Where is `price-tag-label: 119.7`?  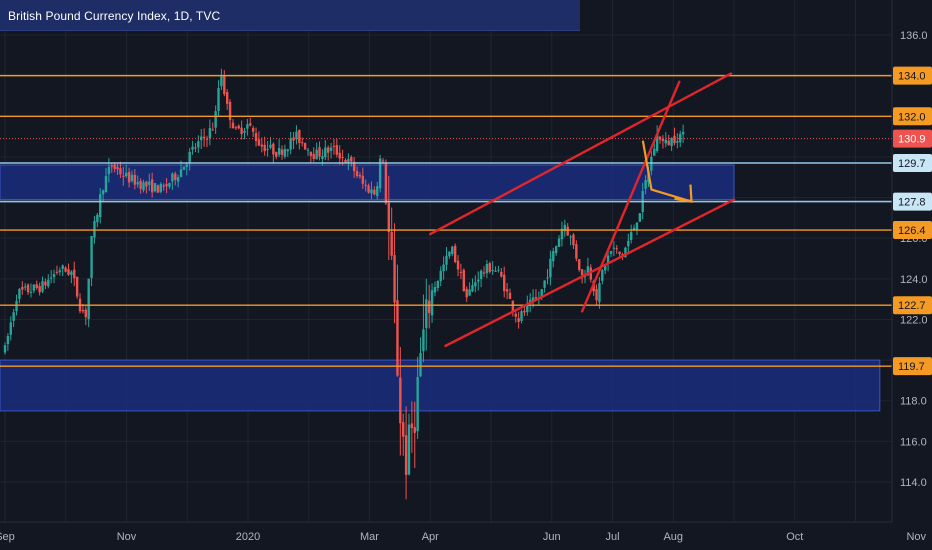
price-tag-label: 119.7 is located at coordinates (911, 367).